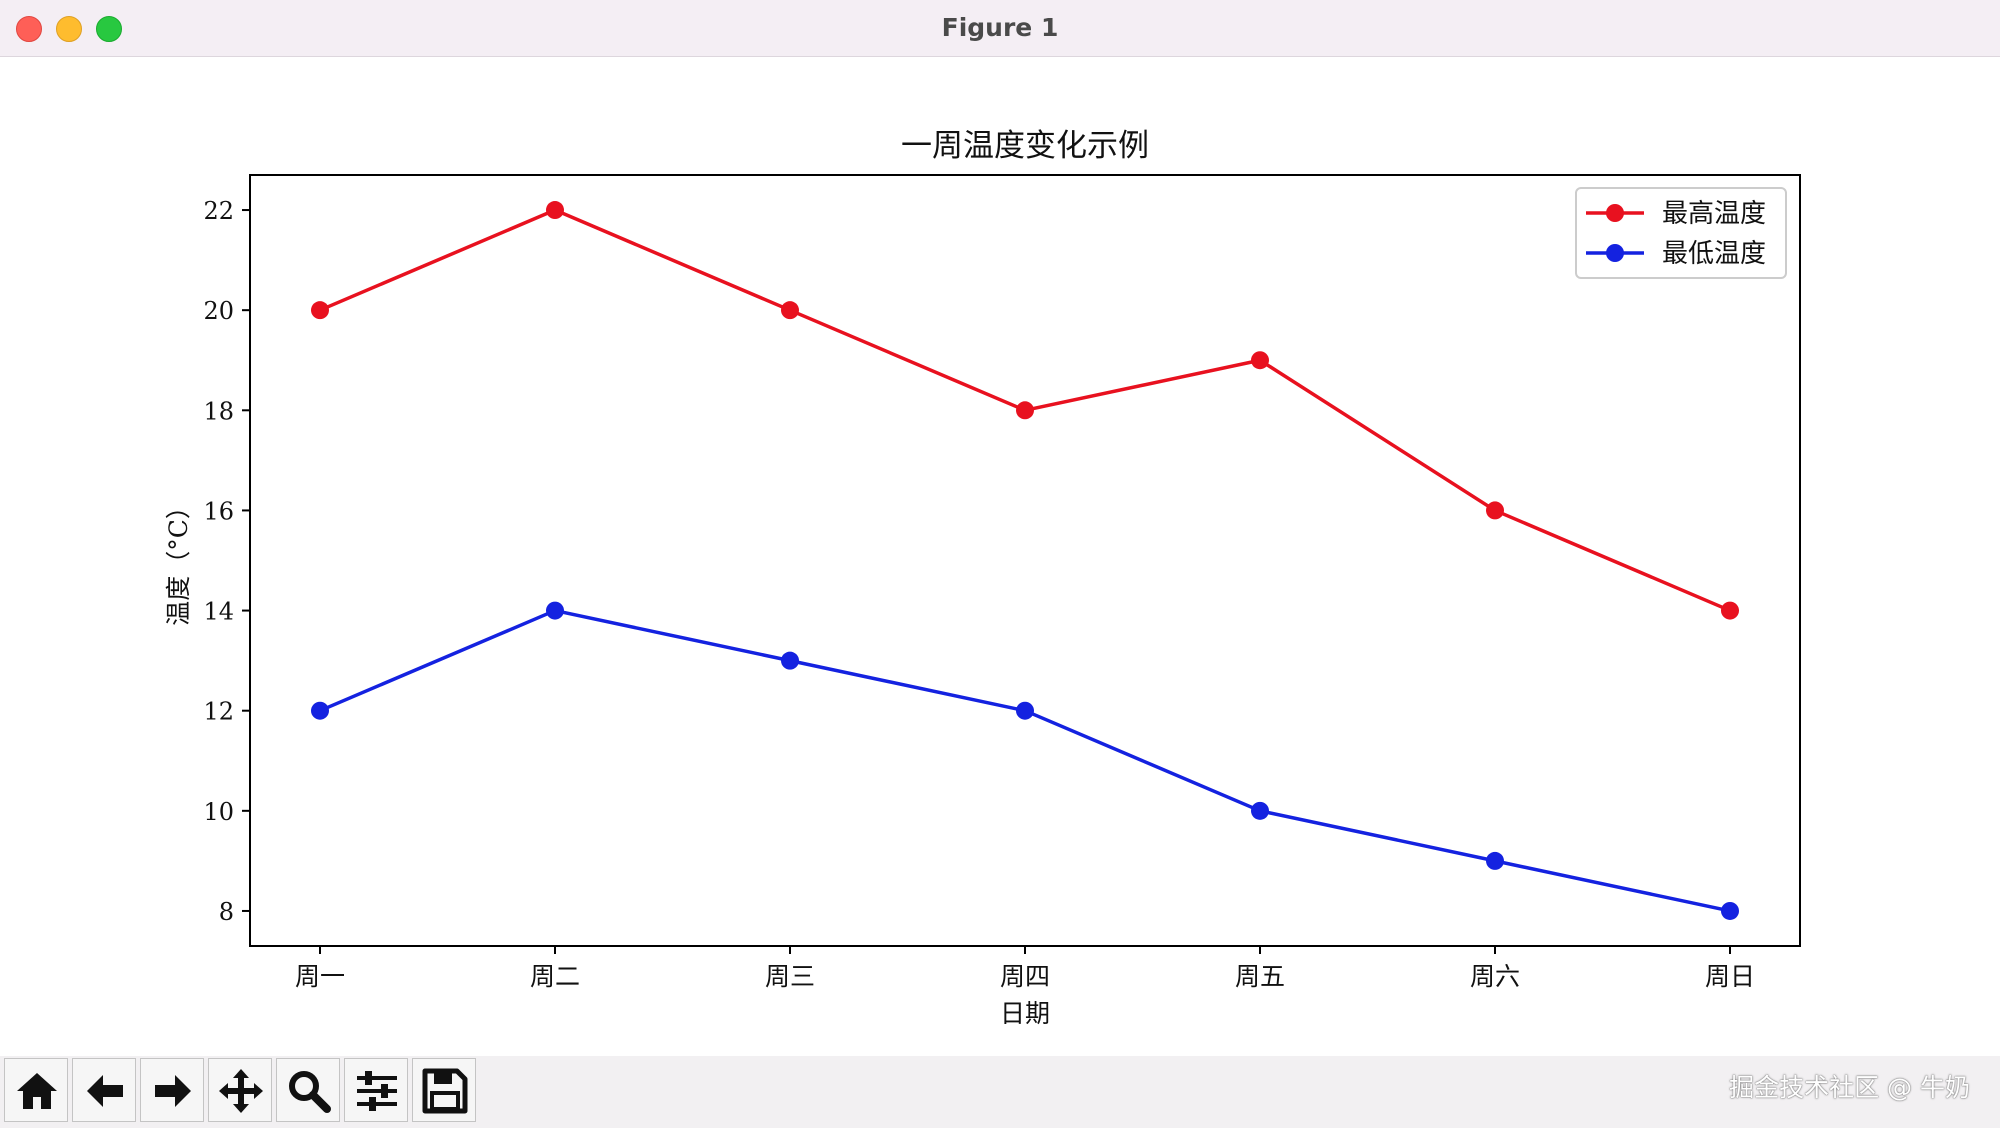  Describe the element at coordinates (1495, 976) in the screenshot. I see `x-tick-label: 周六` at that location.